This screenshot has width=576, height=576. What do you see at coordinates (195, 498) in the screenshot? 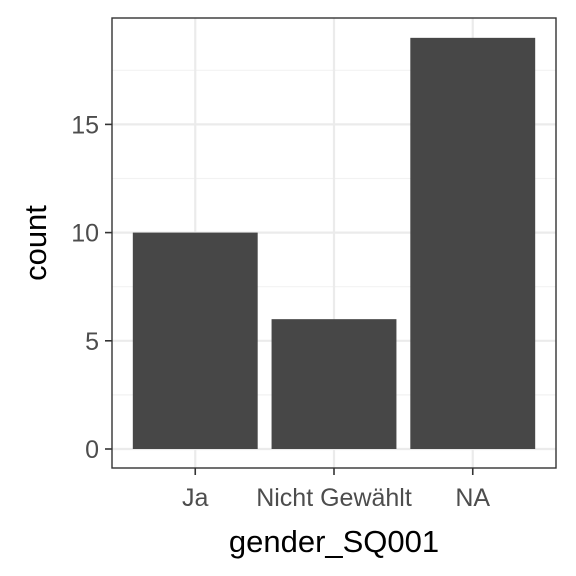
I see `x-tick-label: Ja` at bounding box center [195, 498].